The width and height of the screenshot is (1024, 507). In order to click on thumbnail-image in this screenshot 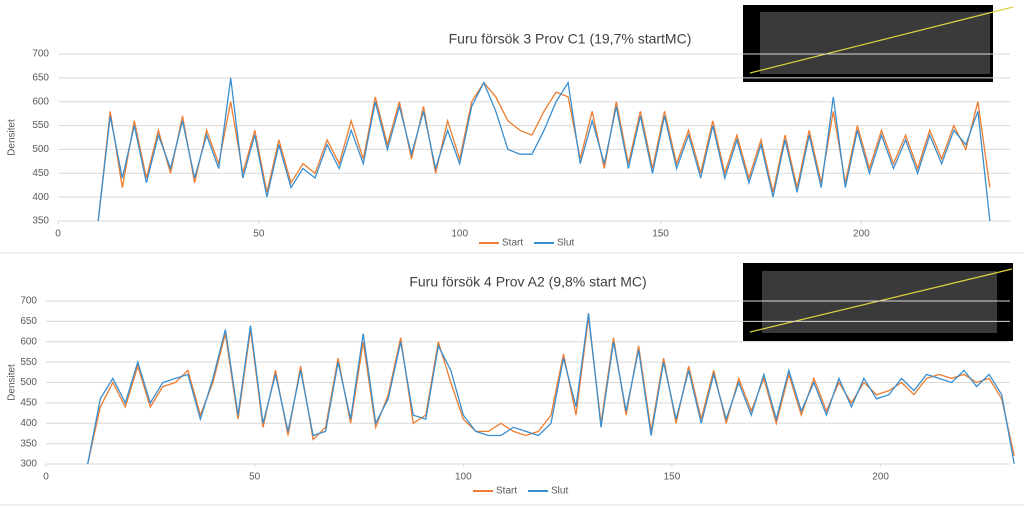, I will do `click(879, 302)`.